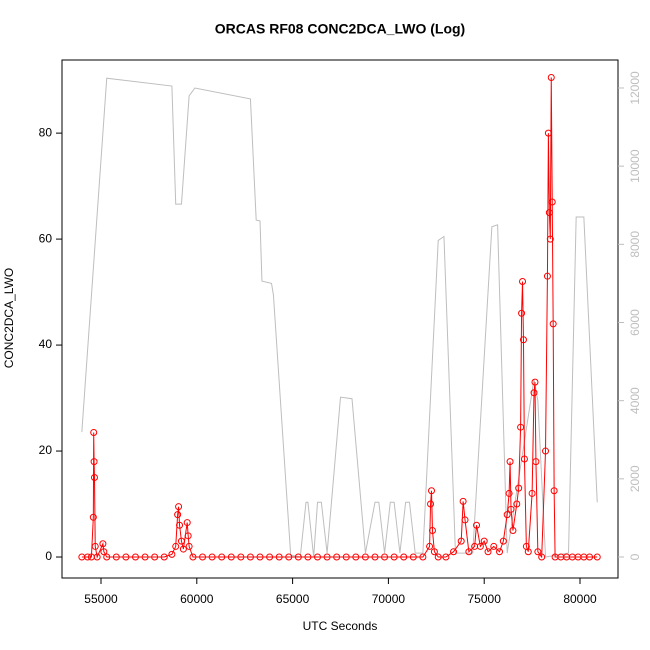 The width and height of the screenshot is (650, 650). I want to click on x-tick-label: 70000, so click(389, 599).